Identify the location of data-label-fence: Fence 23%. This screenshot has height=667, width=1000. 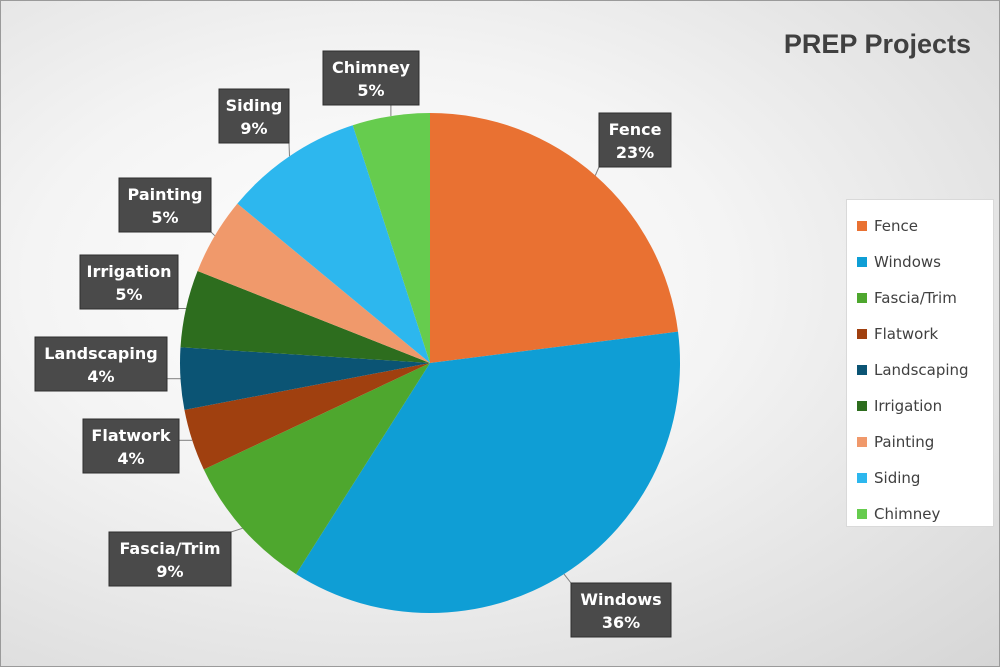
(635, 140).